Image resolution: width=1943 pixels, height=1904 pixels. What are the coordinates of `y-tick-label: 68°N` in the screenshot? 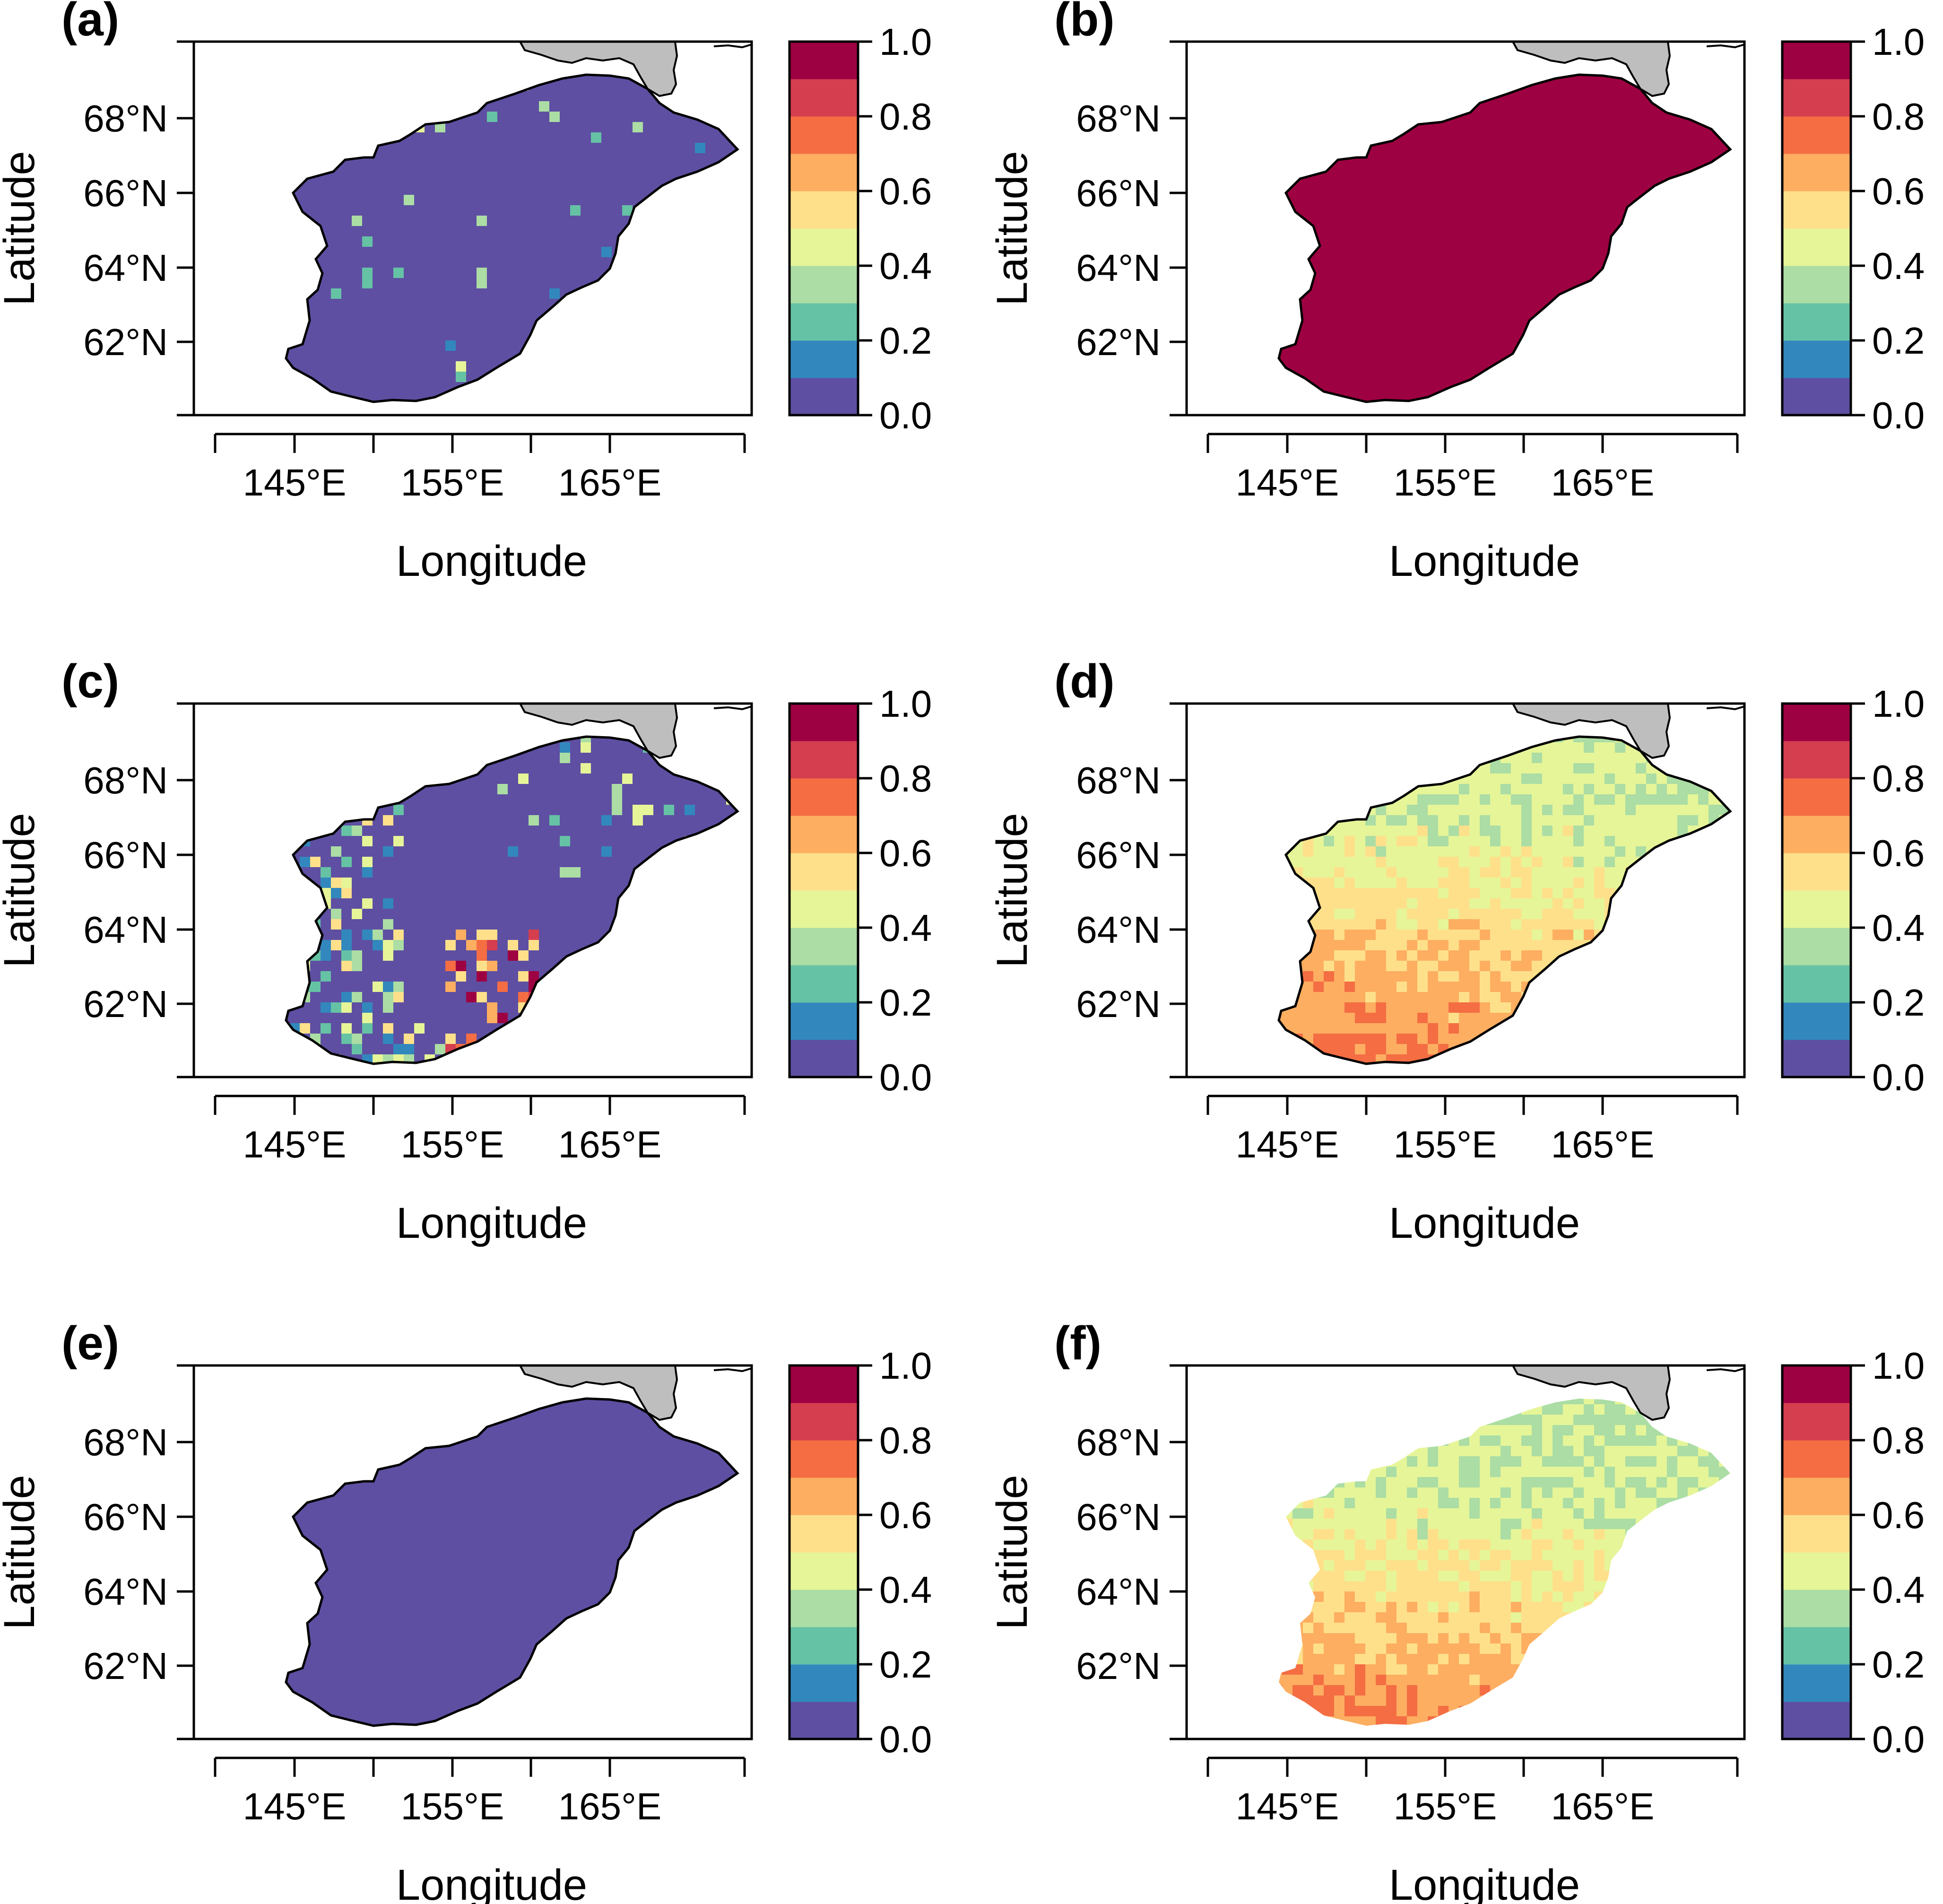 It's located at (125, 118).